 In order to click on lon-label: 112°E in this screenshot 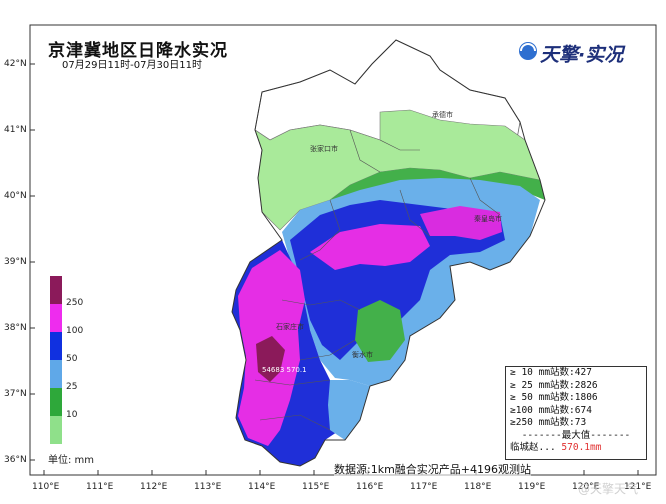, I will do `click(154, 487)`.